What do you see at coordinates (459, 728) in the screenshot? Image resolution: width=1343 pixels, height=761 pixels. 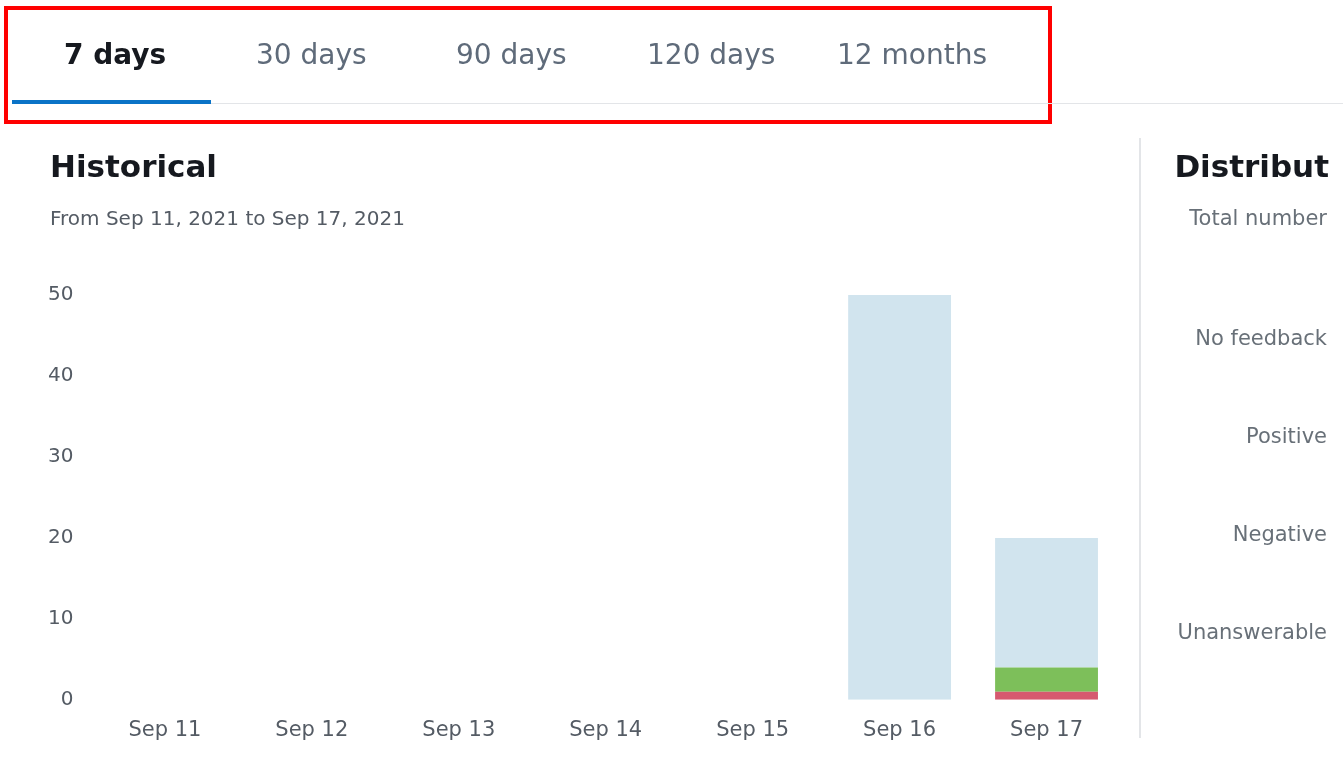 I see `x-tick-label: Sep 13` at bounding box center [459, 728].